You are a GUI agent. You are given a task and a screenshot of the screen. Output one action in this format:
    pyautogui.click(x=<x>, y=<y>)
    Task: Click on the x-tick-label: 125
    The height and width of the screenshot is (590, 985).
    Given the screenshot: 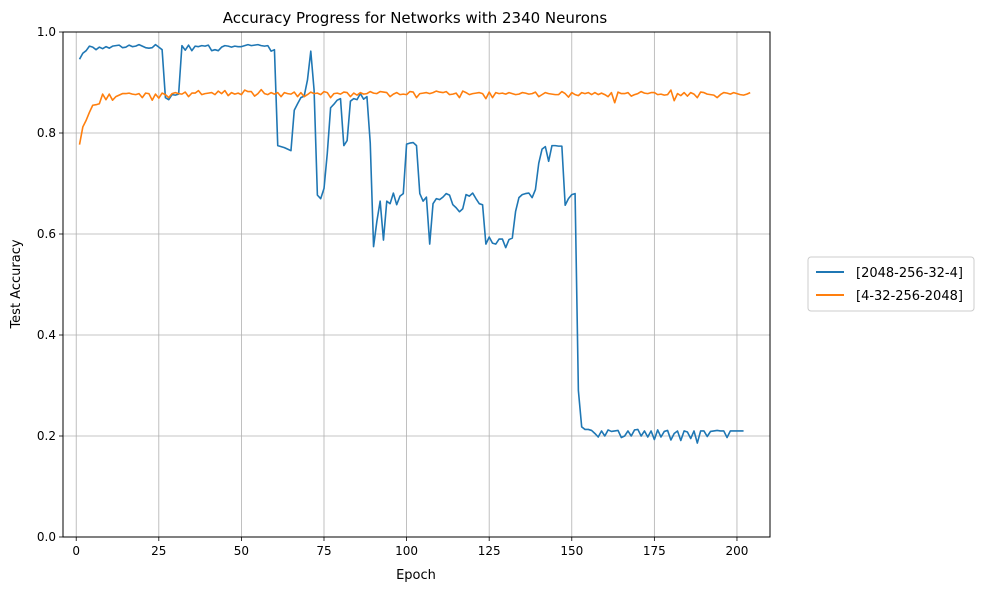 What is the action you would take?
    pyautogui.click(x=489, y=551)
    